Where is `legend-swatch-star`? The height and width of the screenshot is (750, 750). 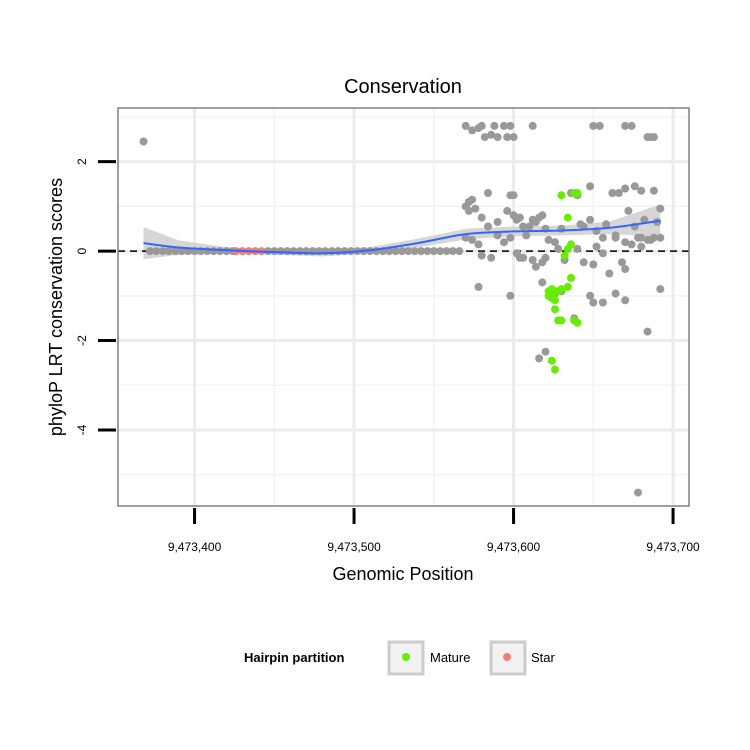 legend-swatch-star is located at coordinates (507, 657).